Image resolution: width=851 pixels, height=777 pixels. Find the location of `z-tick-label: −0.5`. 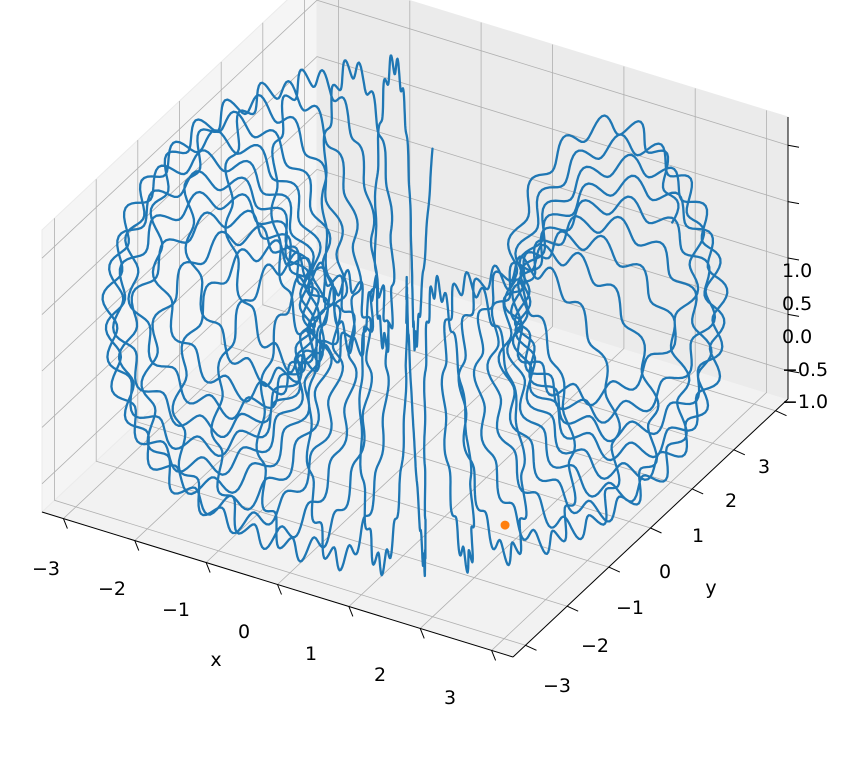

z-tick-label: −0.5 is located at coordinates (805, 370).